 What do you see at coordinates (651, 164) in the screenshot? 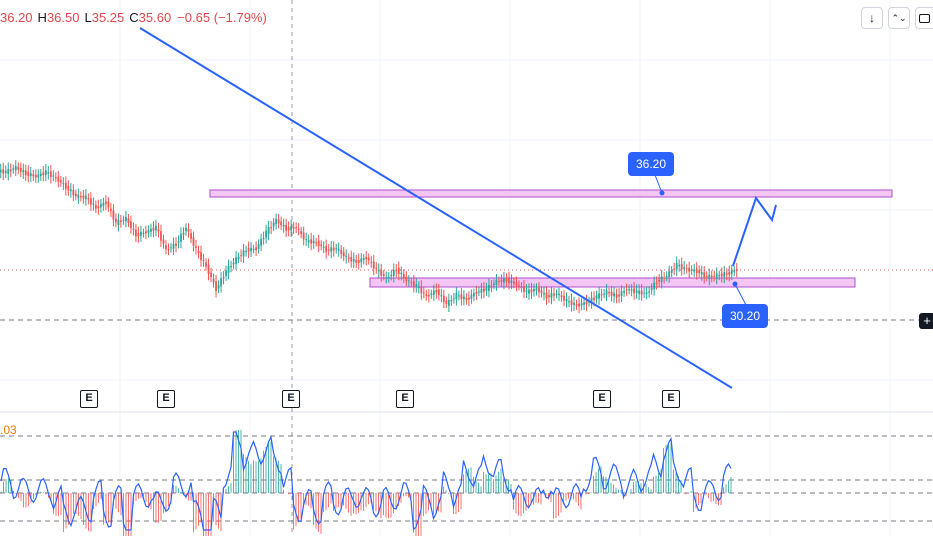
I see `upper-price-tag: 36.20` at bounding box center [651, 164].